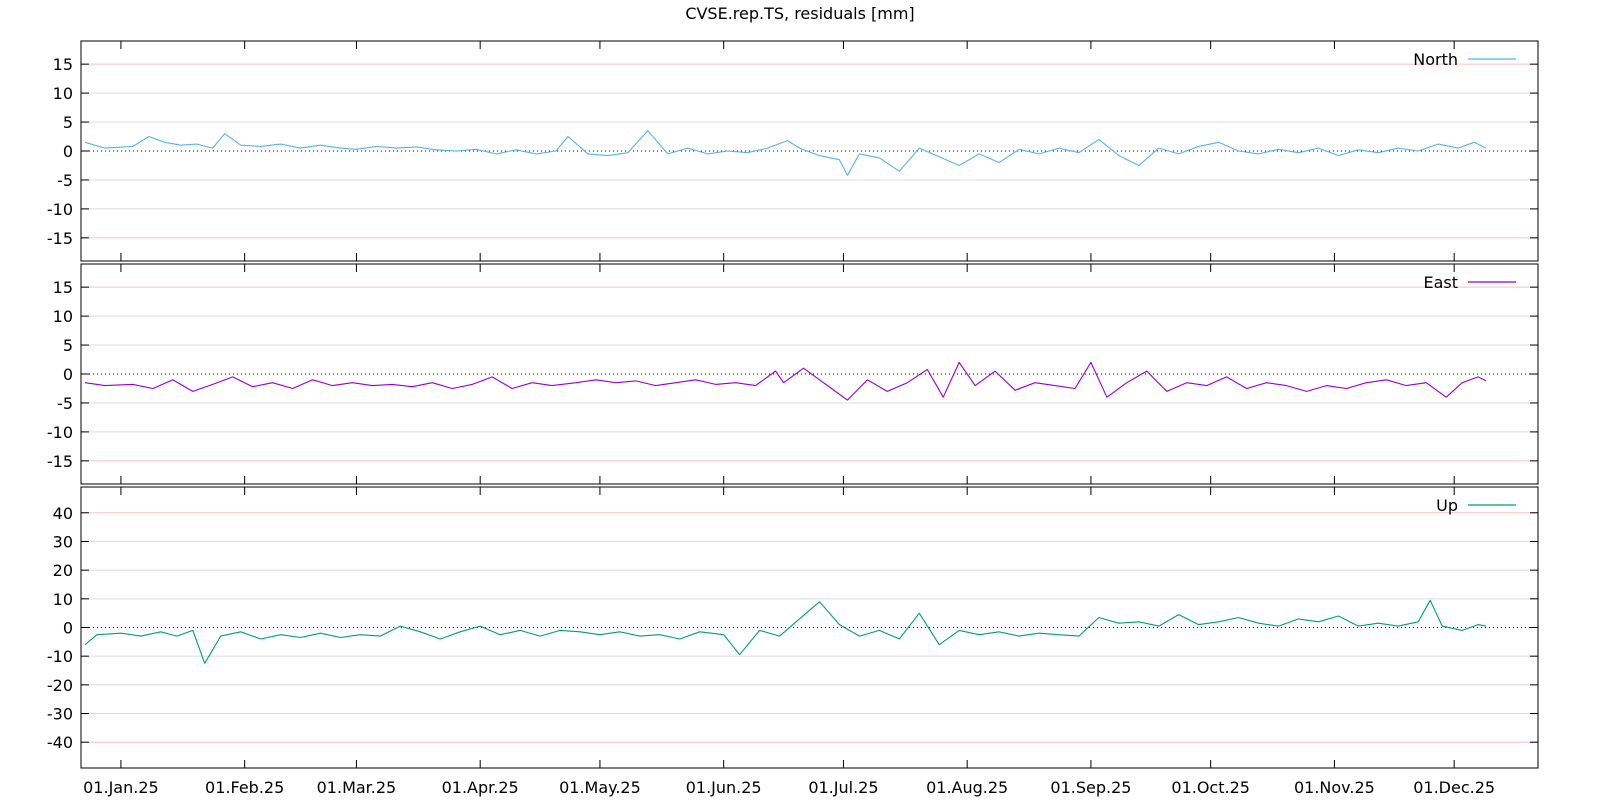 This screenshot has width=1600, height=800. I want to click on legend-north: North, so click(1464, 59).